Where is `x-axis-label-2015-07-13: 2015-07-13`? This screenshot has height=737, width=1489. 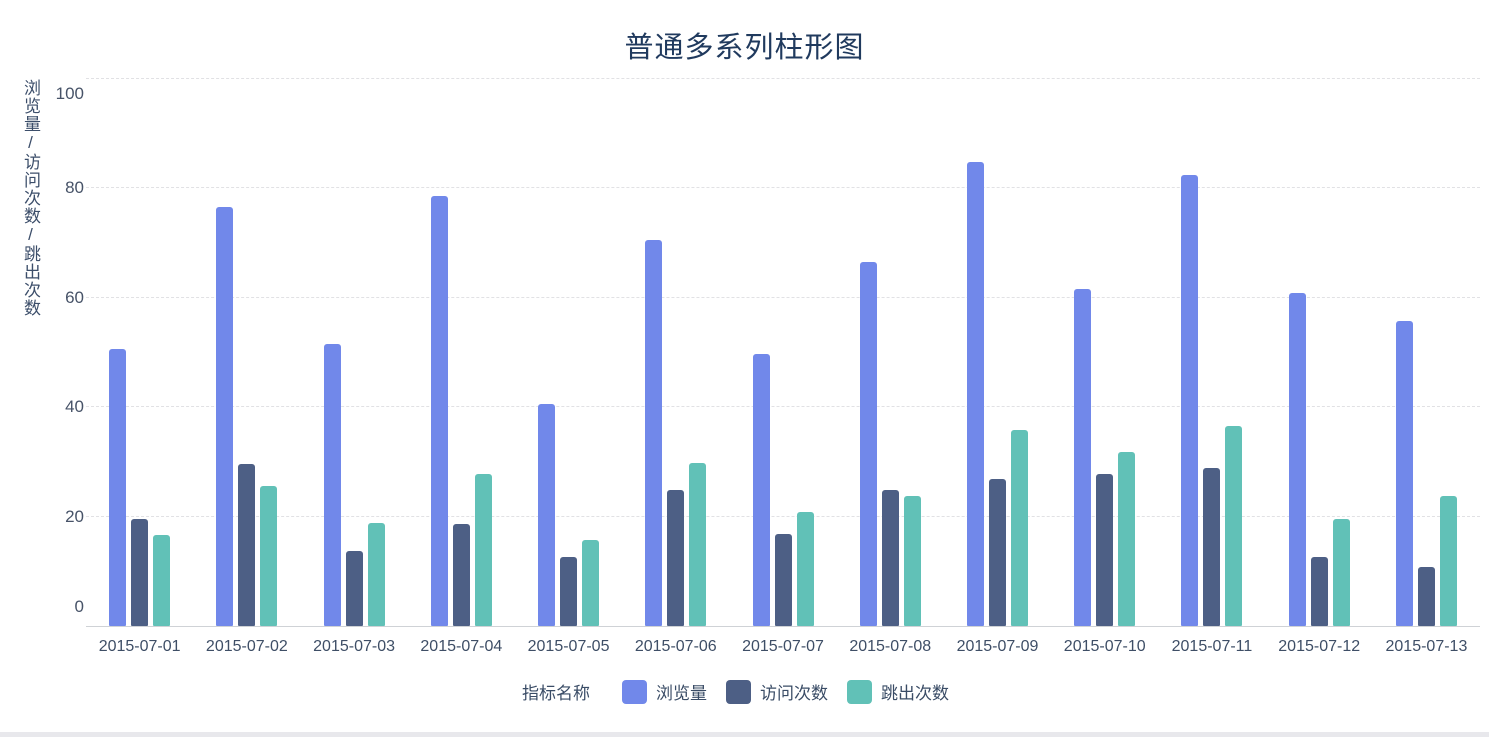
x-axis-label-2015-07-13: 2015-07-13 is located at coordinates (1426, 646).